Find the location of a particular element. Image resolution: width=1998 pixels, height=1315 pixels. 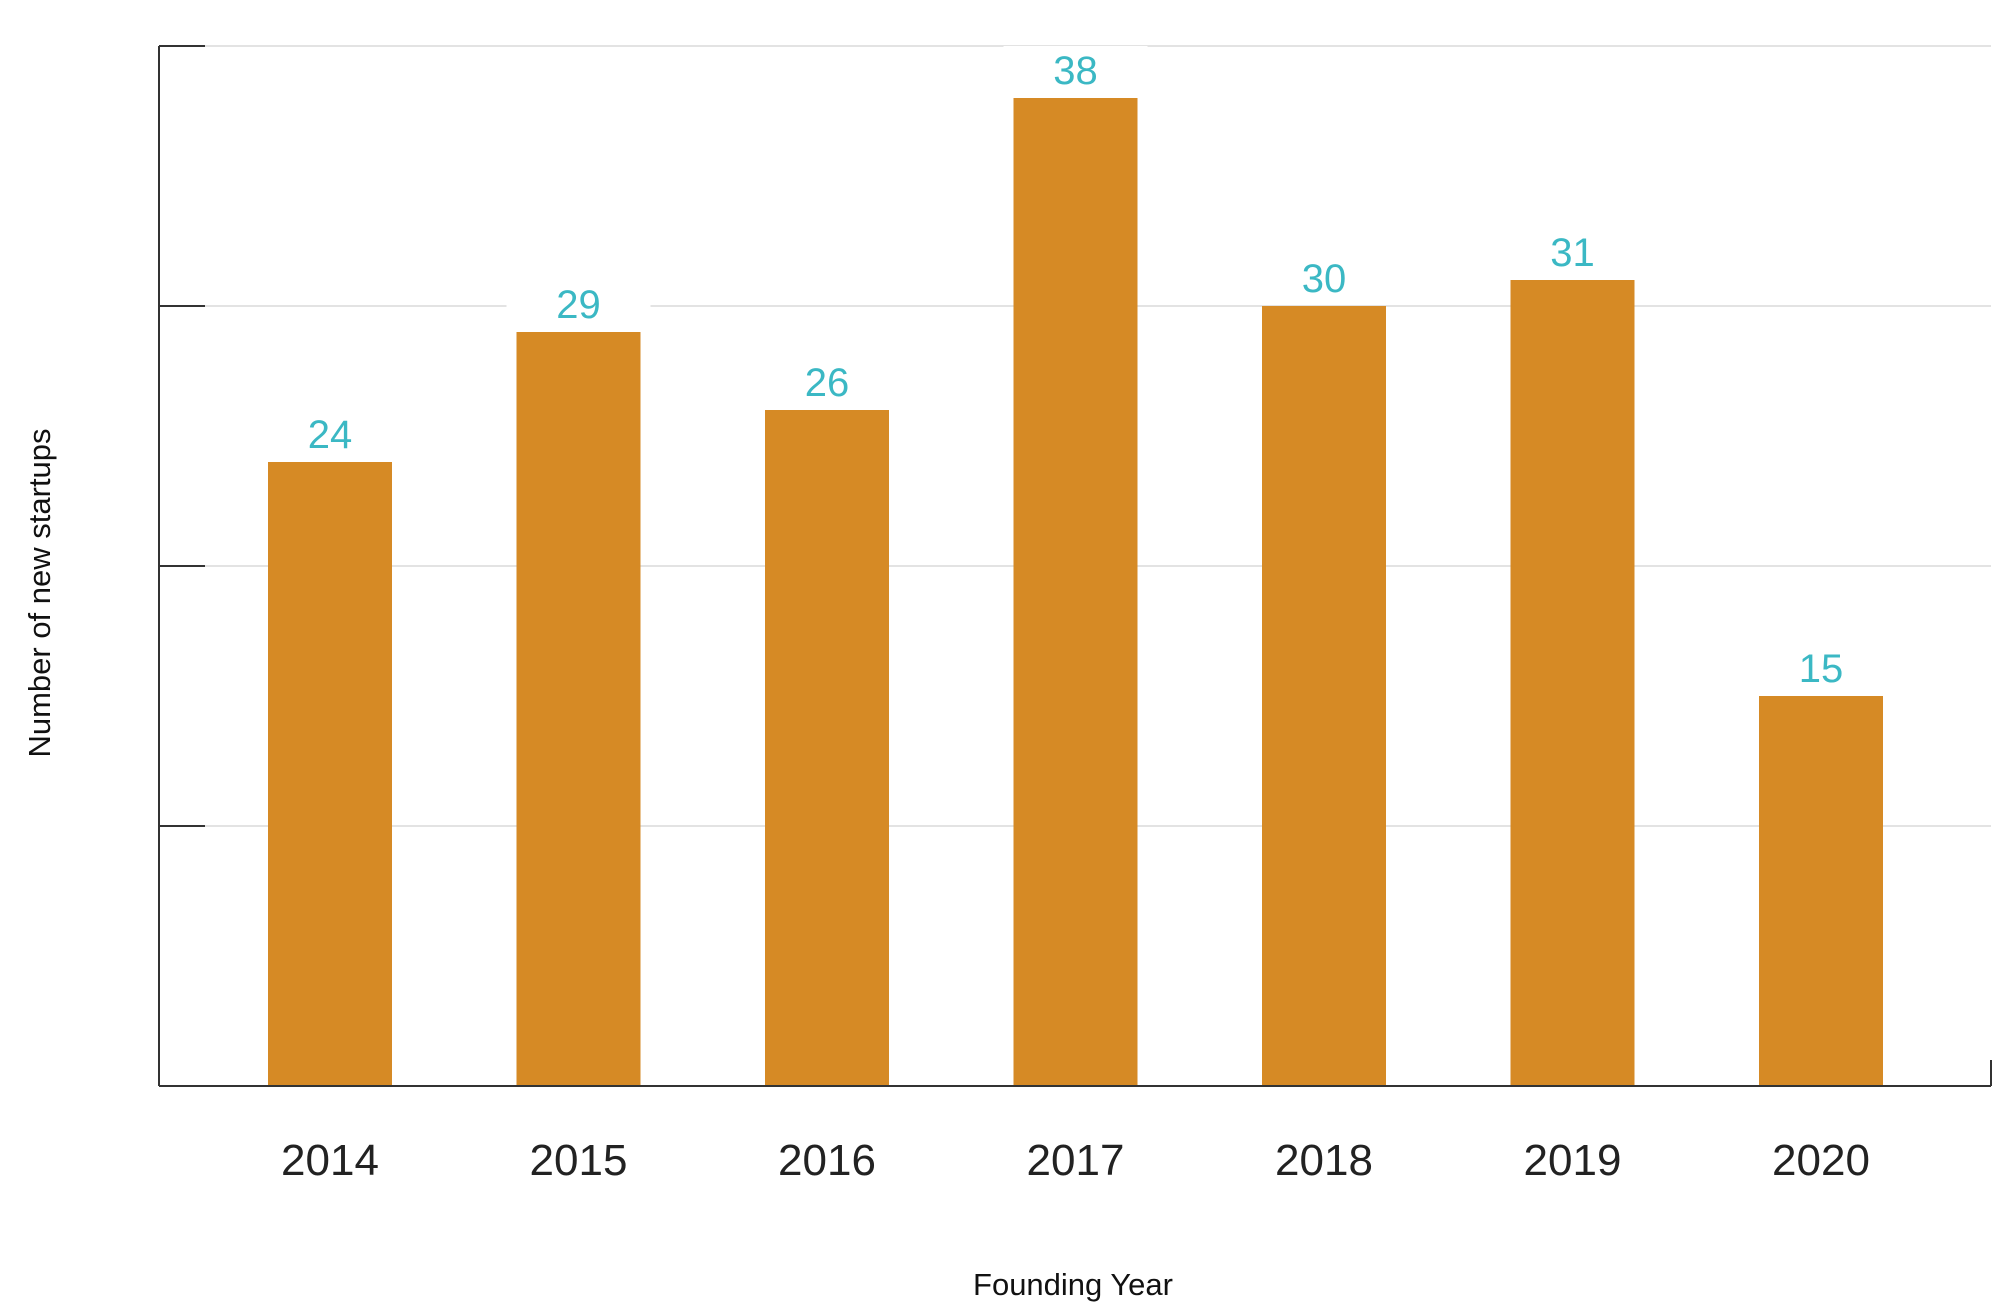

x-tick-label-2017: 2017 is located at coordinates (1076, 1160).